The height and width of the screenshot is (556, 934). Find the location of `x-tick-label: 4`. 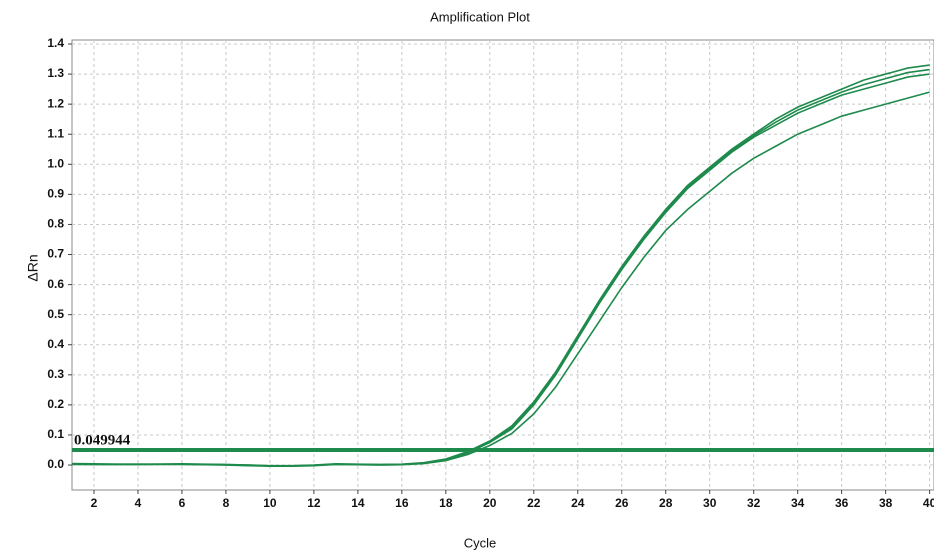

x-tick-label: 4 is located at coordinates (138, 503).